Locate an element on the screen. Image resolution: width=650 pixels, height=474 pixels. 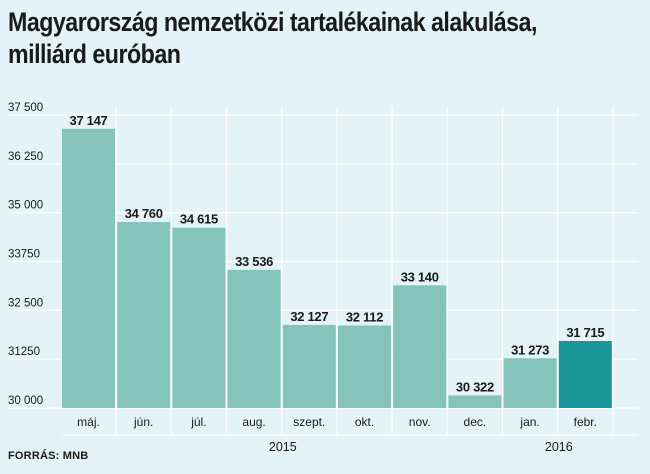
year-label-0: 2015 is located at coordinates (283, 447).